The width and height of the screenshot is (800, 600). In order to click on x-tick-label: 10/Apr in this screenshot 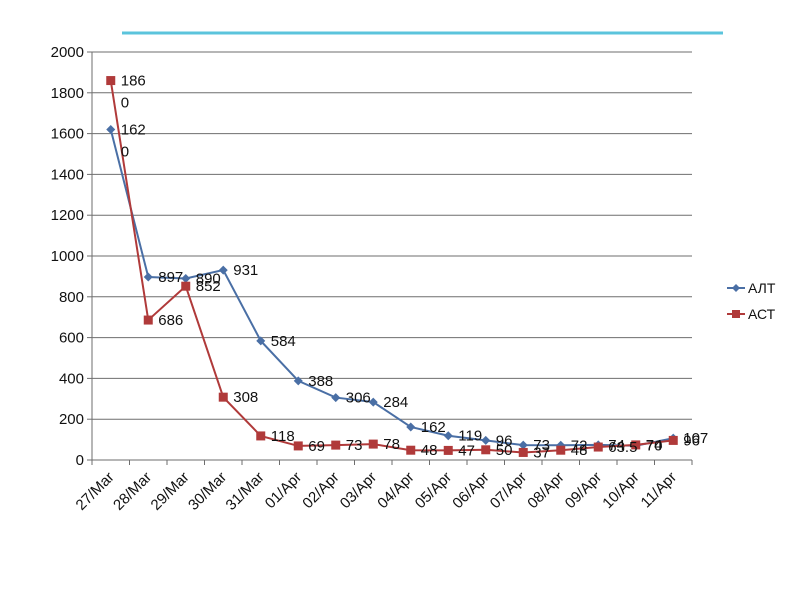, I will do `click(620, 490)`.